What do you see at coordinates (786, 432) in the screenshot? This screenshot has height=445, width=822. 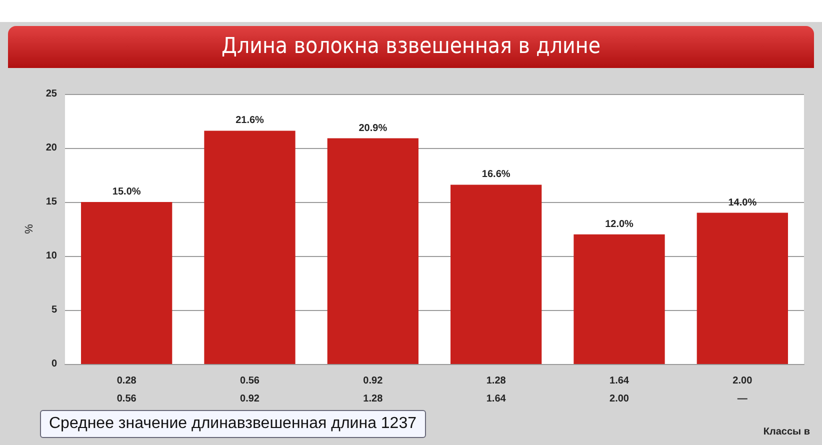 I see `x-axis-title: Классы в` at bounding box center [786, 432].